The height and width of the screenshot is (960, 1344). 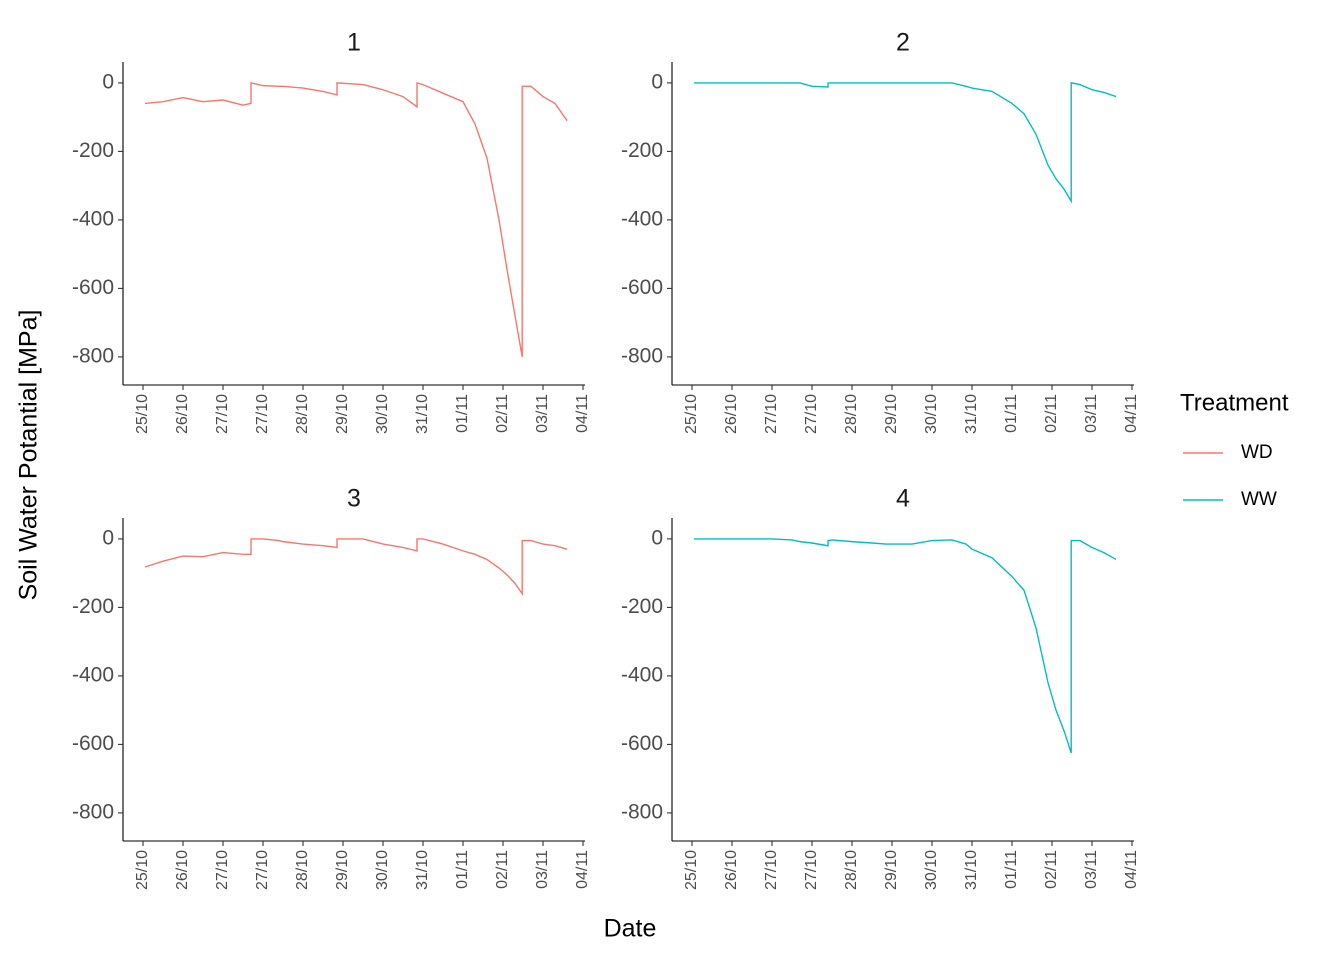 What do you see at coordinates (1259, 499) in the screenshot?
I see `legend-label: WW` at bounding box center [1259, 499].